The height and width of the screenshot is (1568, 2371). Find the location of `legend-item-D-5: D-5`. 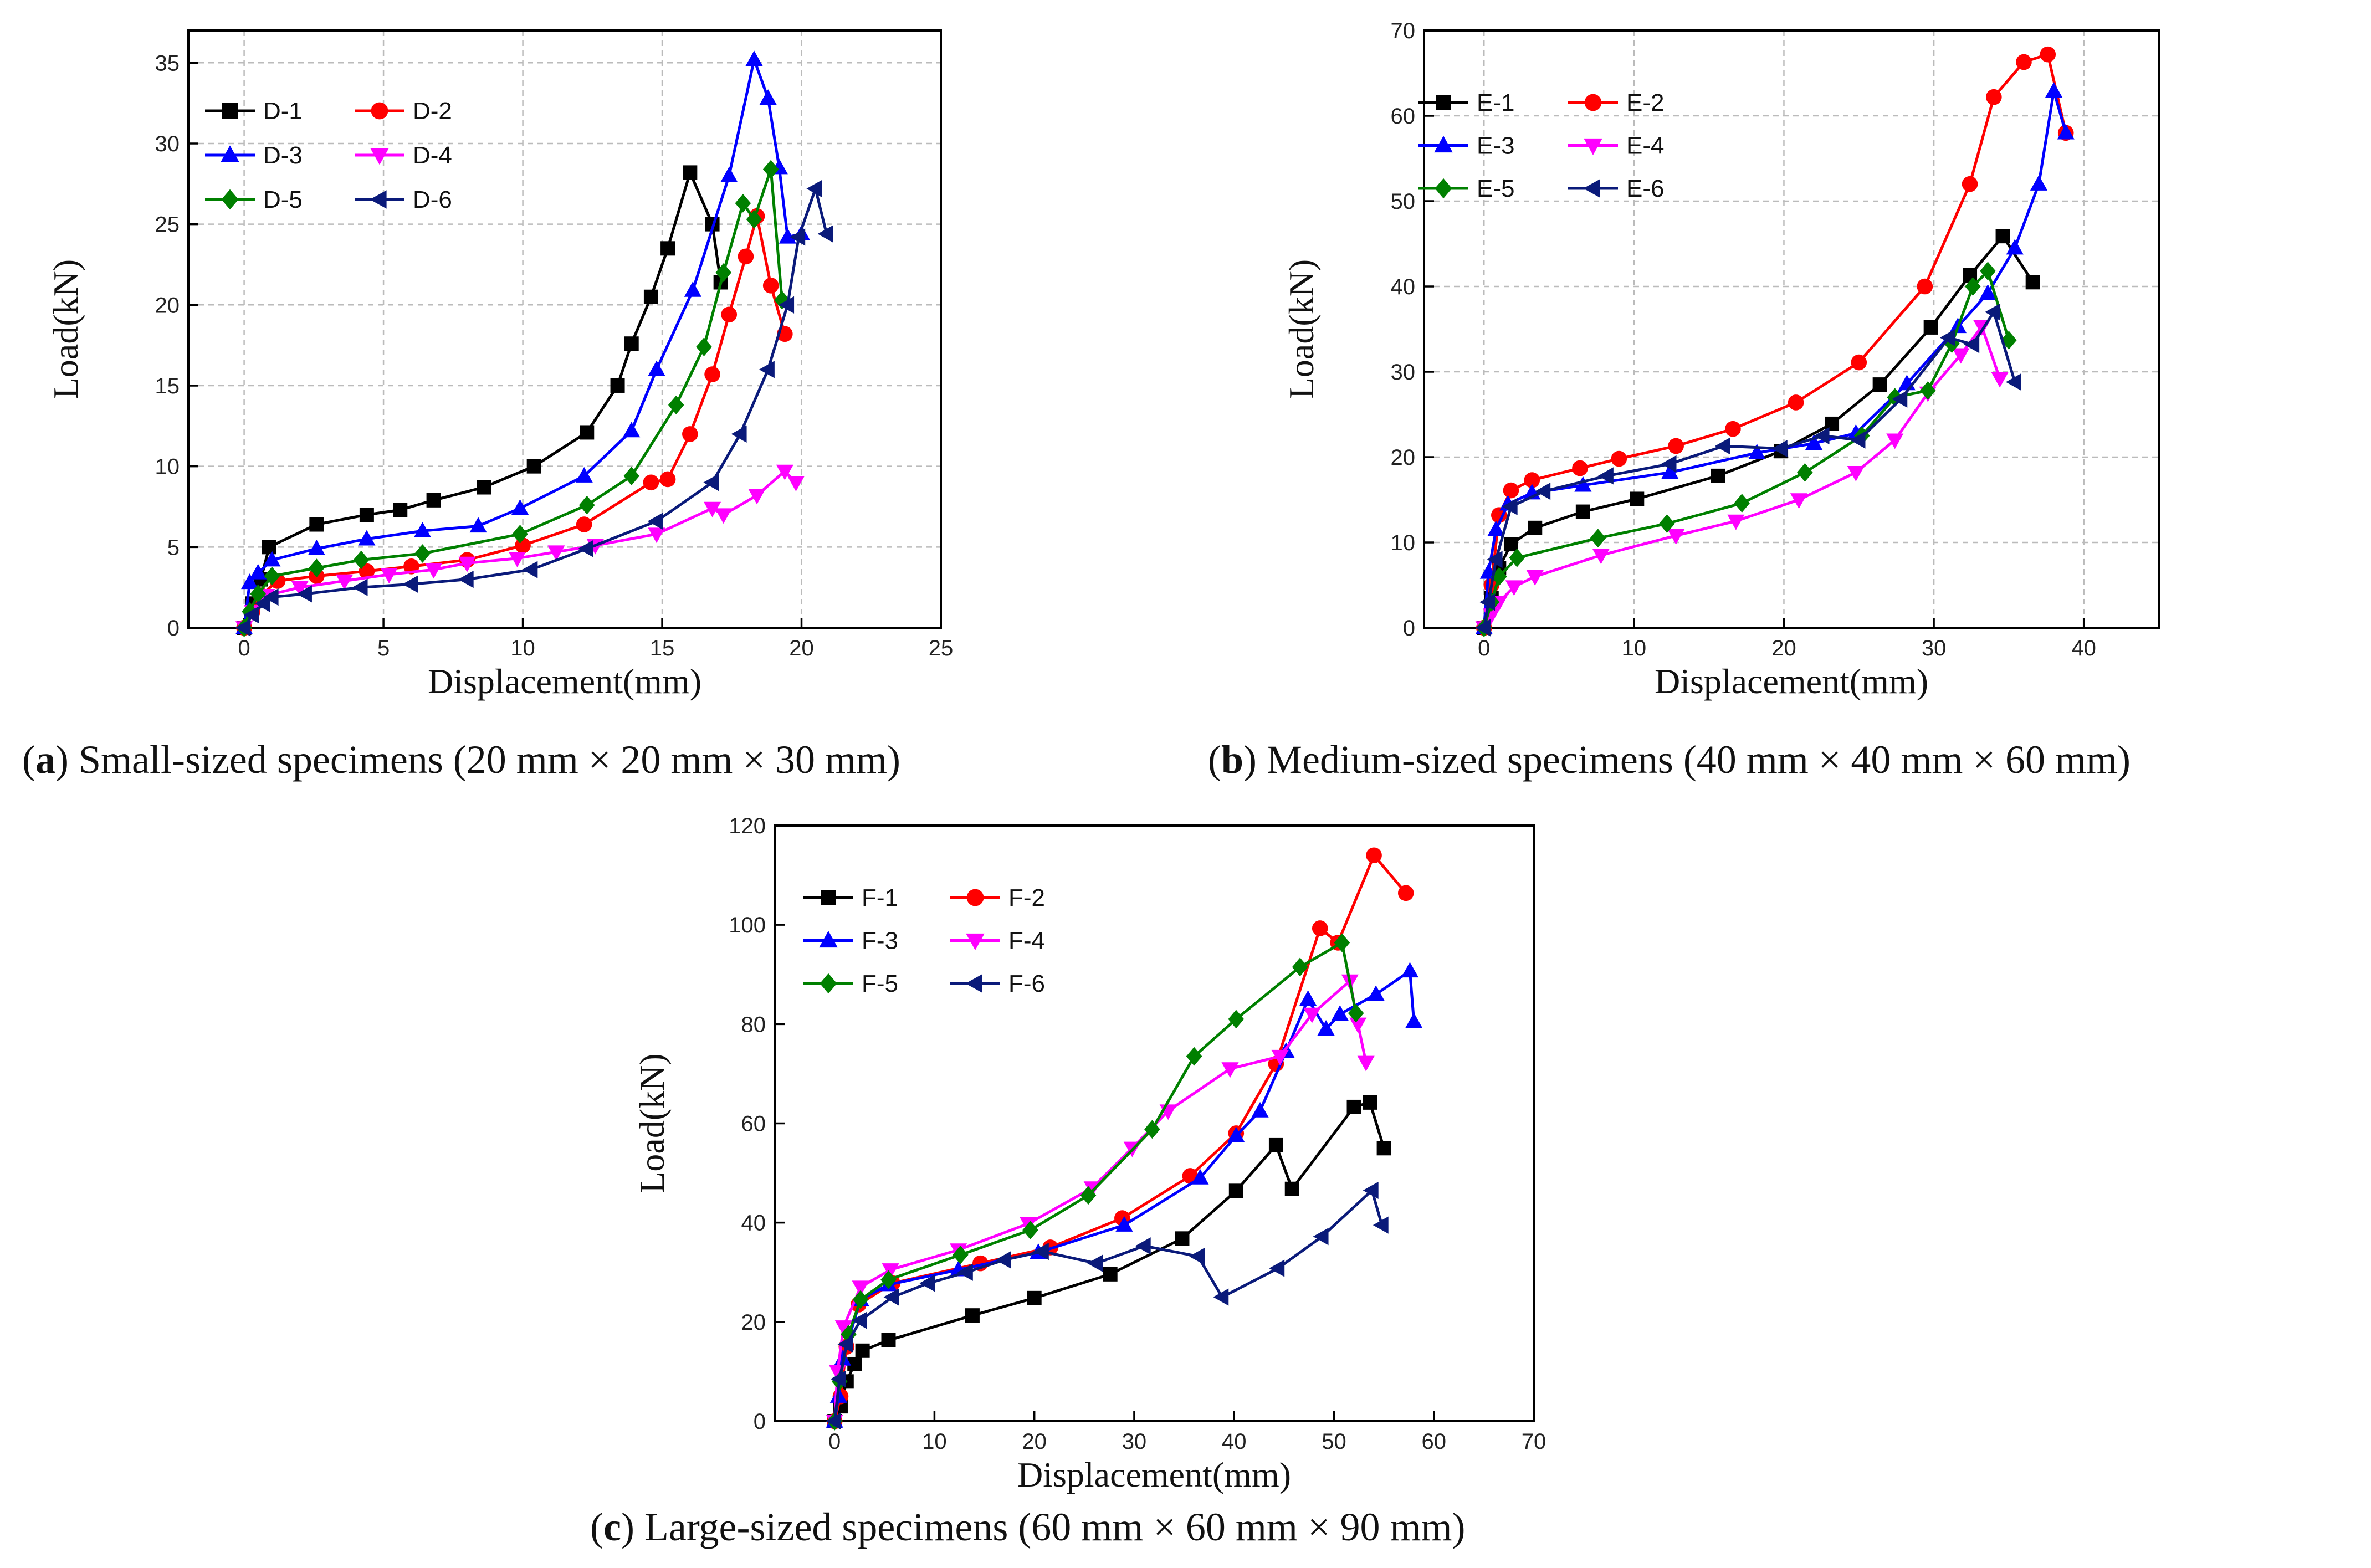

legend-item-D-5: D-5 is located at coordinates (254, 199).